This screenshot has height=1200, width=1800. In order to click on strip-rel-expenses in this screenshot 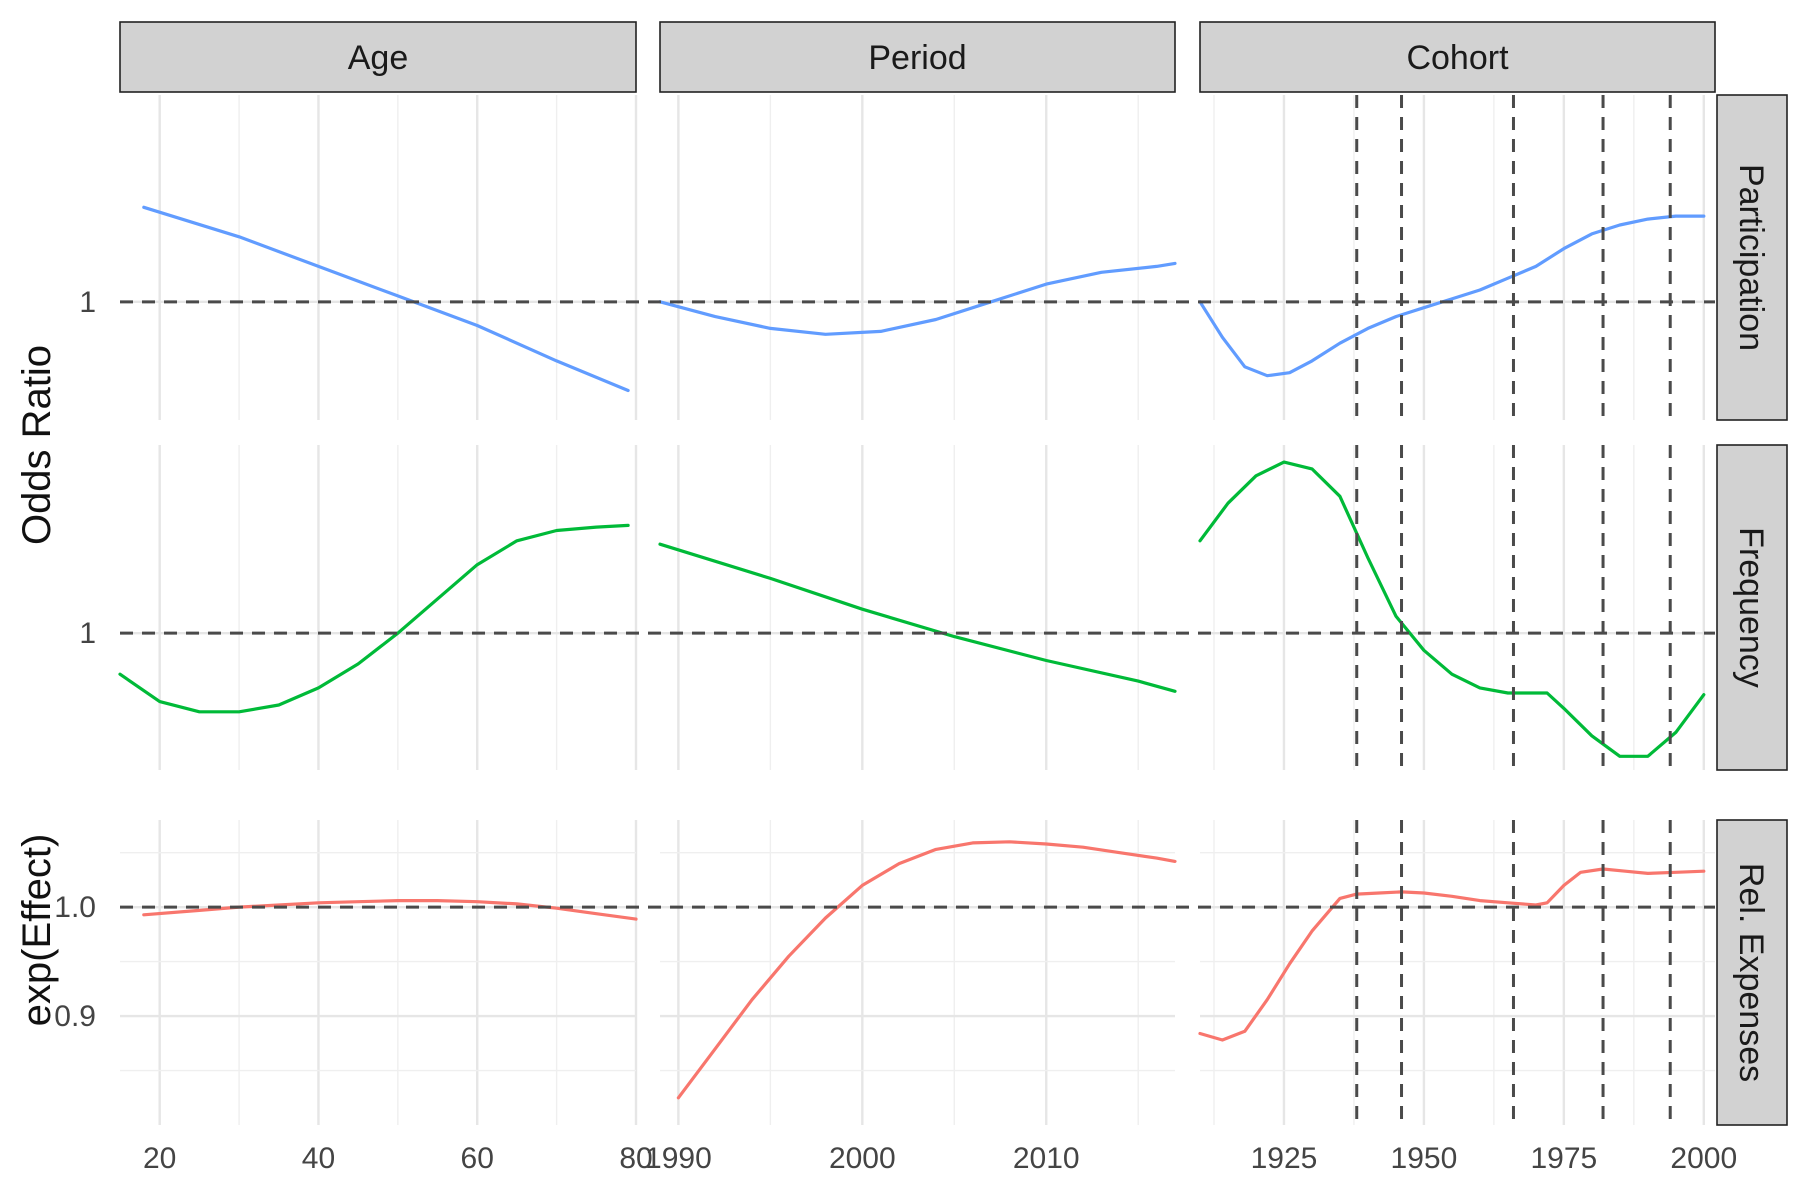, I will do `click(1752, 972)`.